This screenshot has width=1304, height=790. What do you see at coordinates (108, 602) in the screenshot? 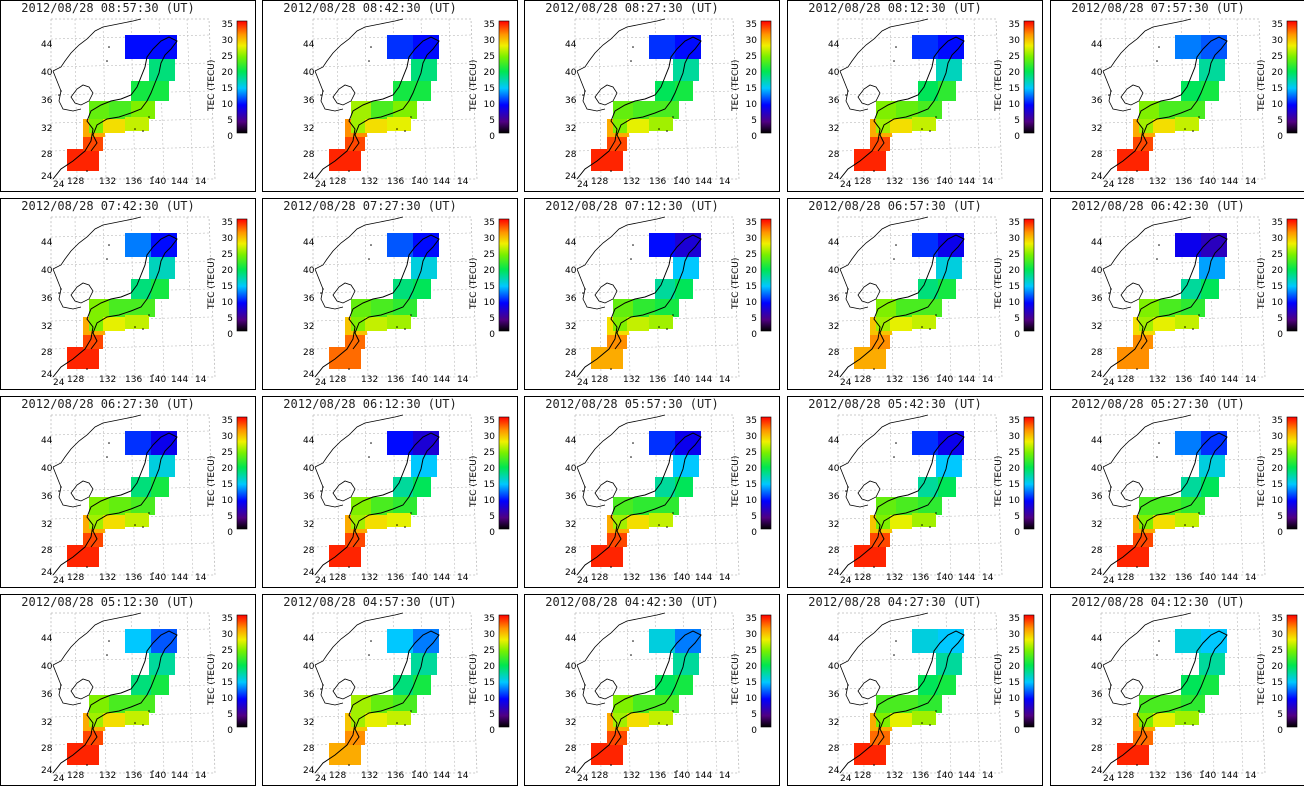
I see `panel-timestamp-title: 2012/08/28 05:12:30 (UT)` at bounding box center [108, 602].